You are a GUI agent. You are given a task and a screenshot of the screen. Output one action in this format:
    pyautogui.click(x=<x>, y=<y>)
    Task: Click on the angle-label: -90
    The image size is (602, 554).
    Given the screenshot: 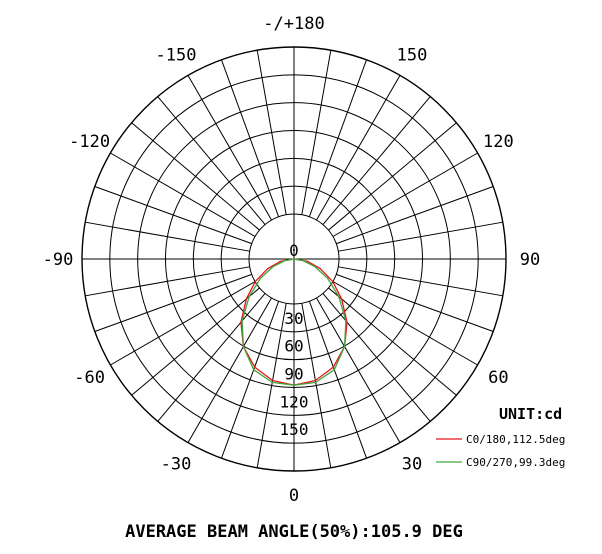 What is the action you would take?
    pyautogui.click(x=58, y=260)
    